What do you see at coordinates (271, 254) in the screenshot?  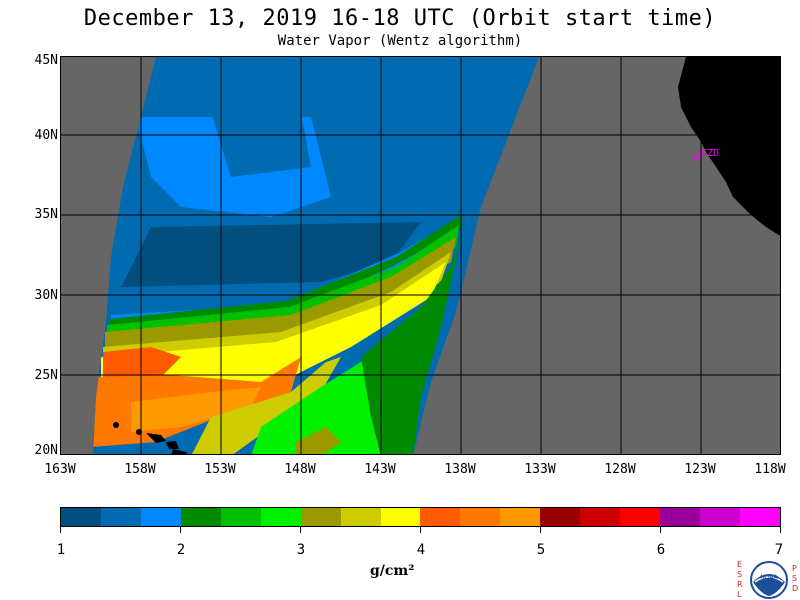 I see `band-blue-dark` at bounding box center [271, 254].